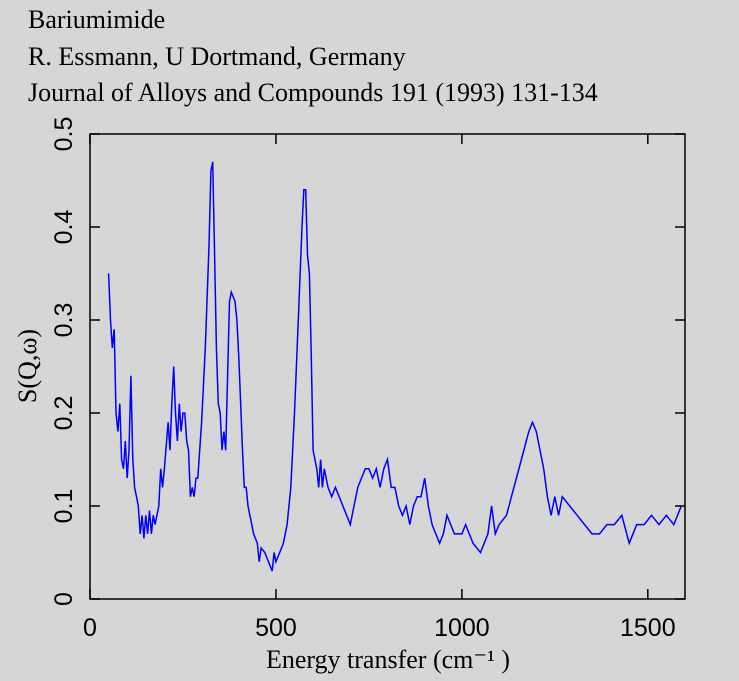  Describe the element at coordinates (64, 227) in the screenshot. I see `y-tick-label: 0.4` at that location.